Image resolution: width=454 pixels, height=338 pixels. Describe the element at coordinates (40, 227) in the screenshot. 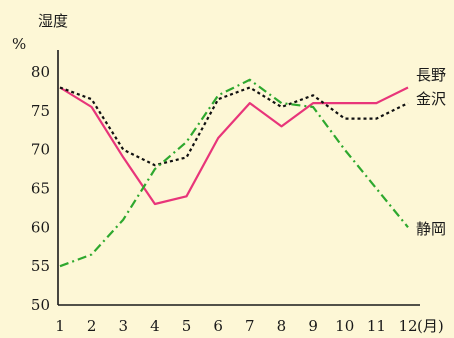

I see `y-tick-label: 60` at that location.